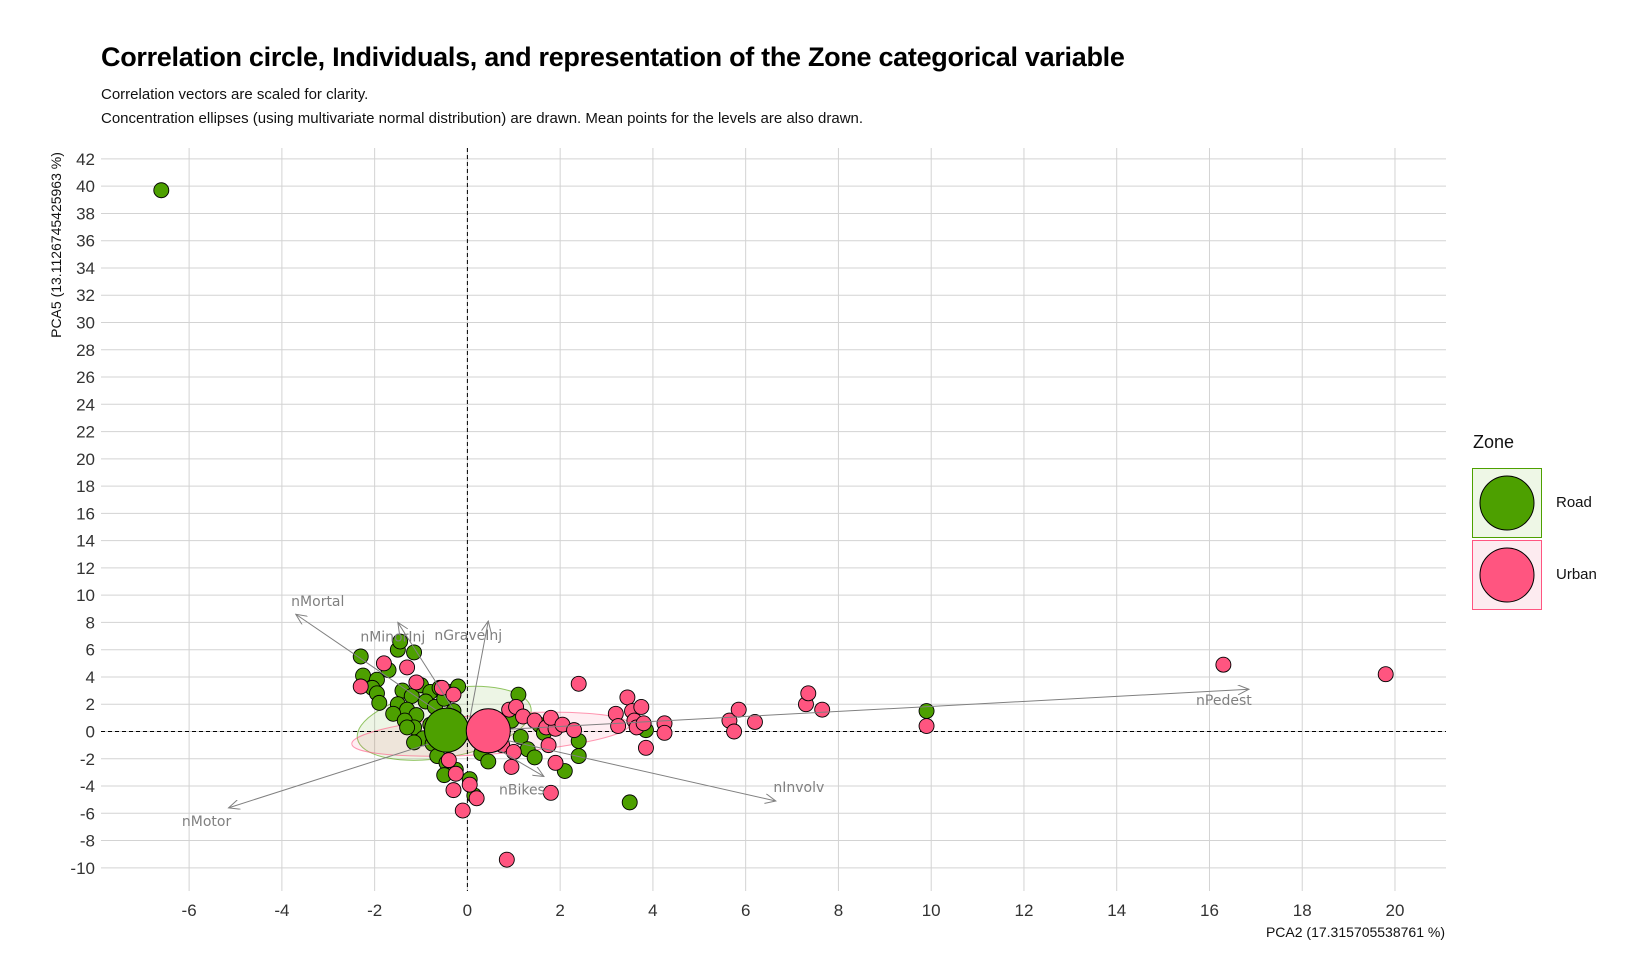 The height and width of the screenshot is (979, 1650). Describe the element at coordinates (85, 323) in the screenshot. I see `y-tick-label: 30` at that location.